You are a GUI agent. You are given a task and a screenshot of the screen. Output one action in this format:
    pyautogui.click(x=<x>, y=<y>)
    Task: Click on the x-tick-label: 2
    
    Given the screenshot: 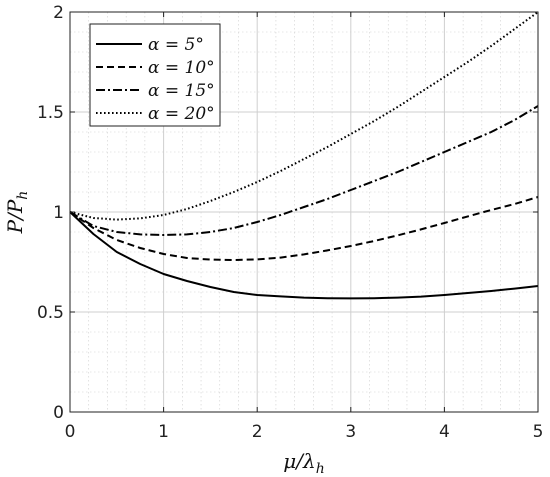 What is the action you would take?
    pyautogui.click(x=257, y=432)
    